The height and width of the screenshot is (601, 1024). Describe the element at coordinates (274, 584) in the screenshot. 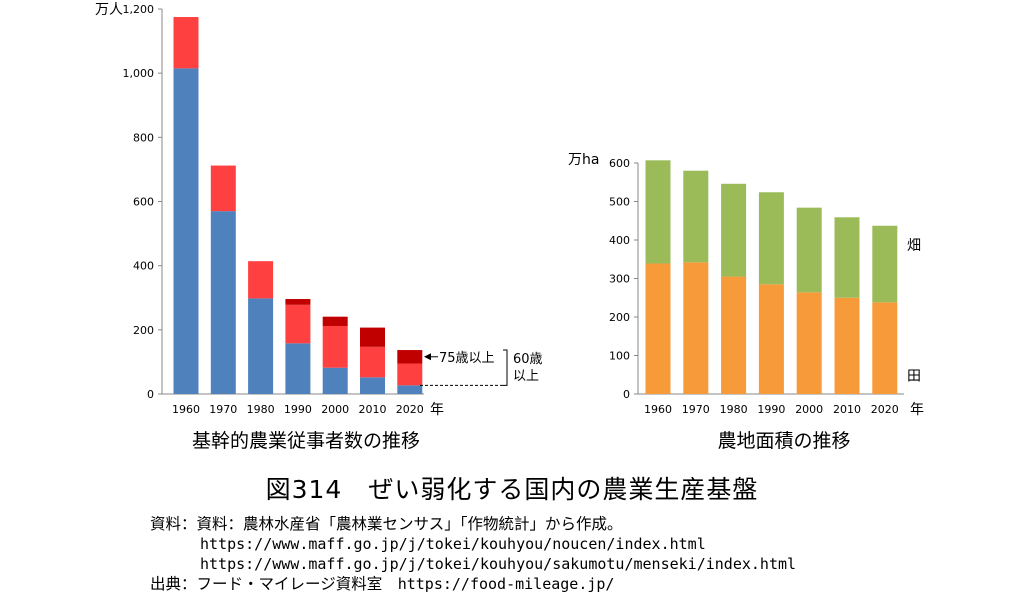

I see `credit-label: 出典：フード・マイレージ資料室` at that location.